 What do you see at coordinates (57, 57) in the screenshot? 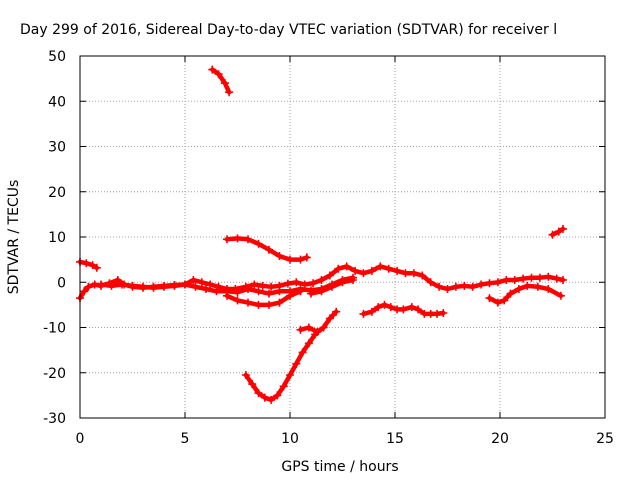
I see `y-tick-label: 50` at bounding box center [57, 57].